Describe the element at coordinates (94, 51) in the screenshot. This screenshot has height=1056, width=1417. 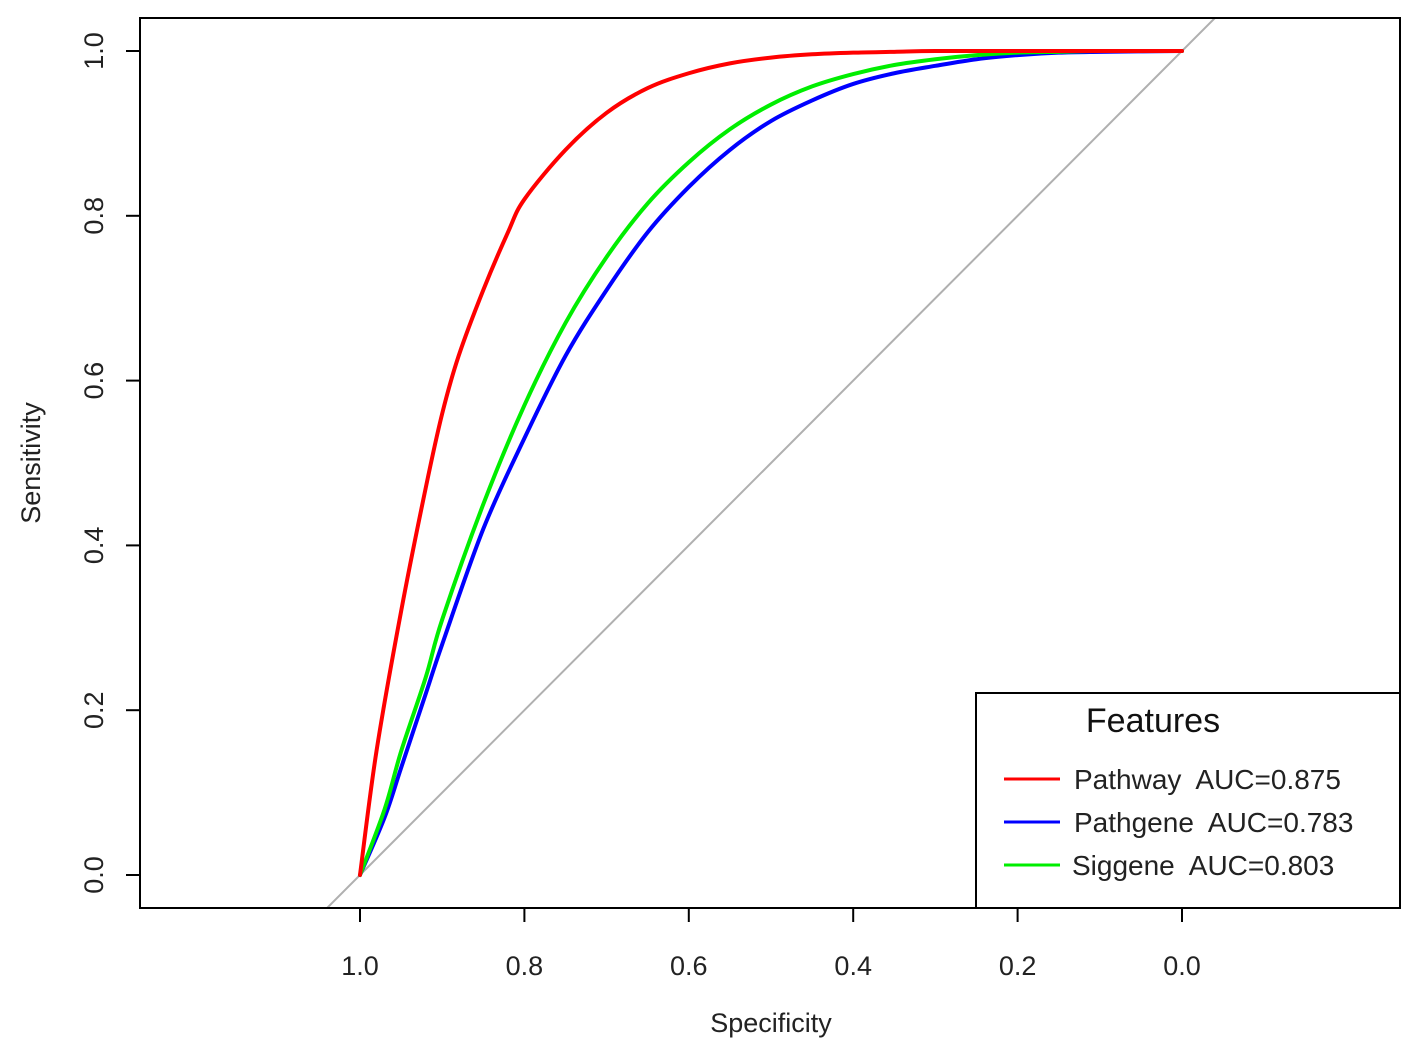
I see `y-tick-label: 1.0` at that location.